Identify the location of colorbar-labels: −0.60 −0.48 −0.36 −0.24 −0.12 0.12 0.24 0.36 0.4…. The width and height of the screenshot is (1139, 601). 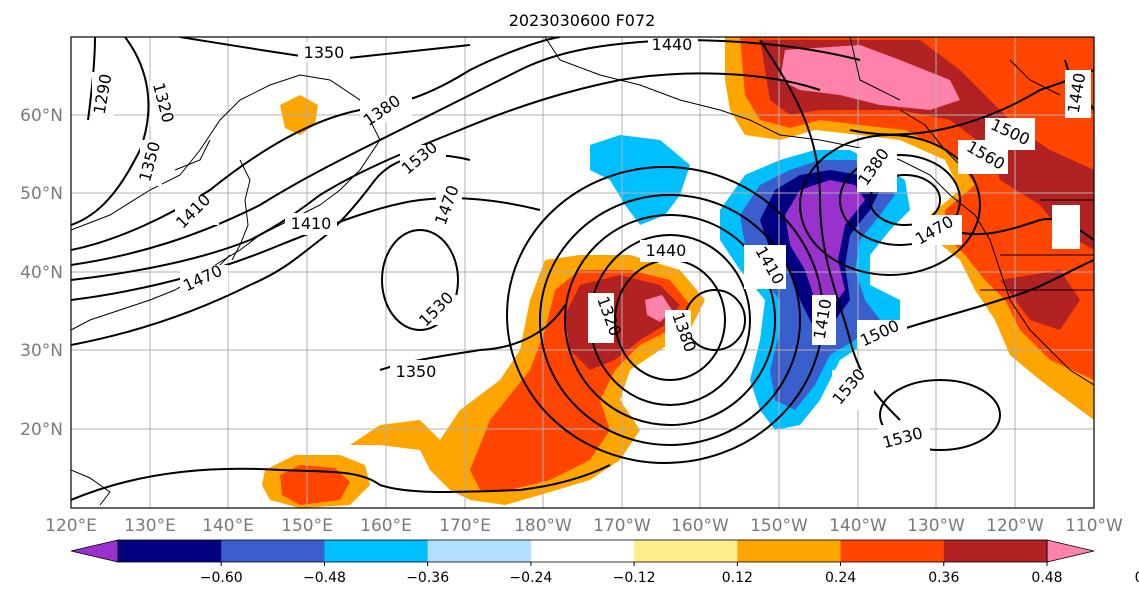
(669, 574).